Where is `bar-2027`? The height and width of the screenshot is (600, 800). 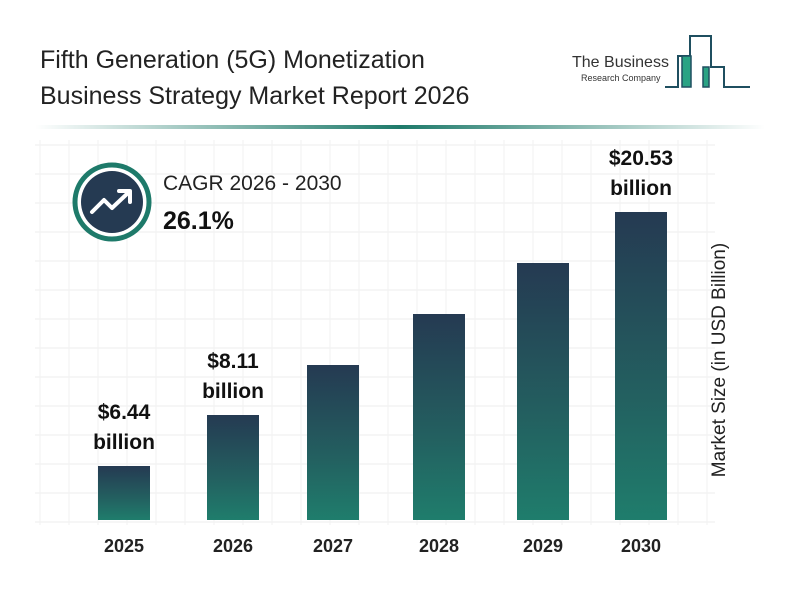 bar-2027 is located at coordinates (333, 442).